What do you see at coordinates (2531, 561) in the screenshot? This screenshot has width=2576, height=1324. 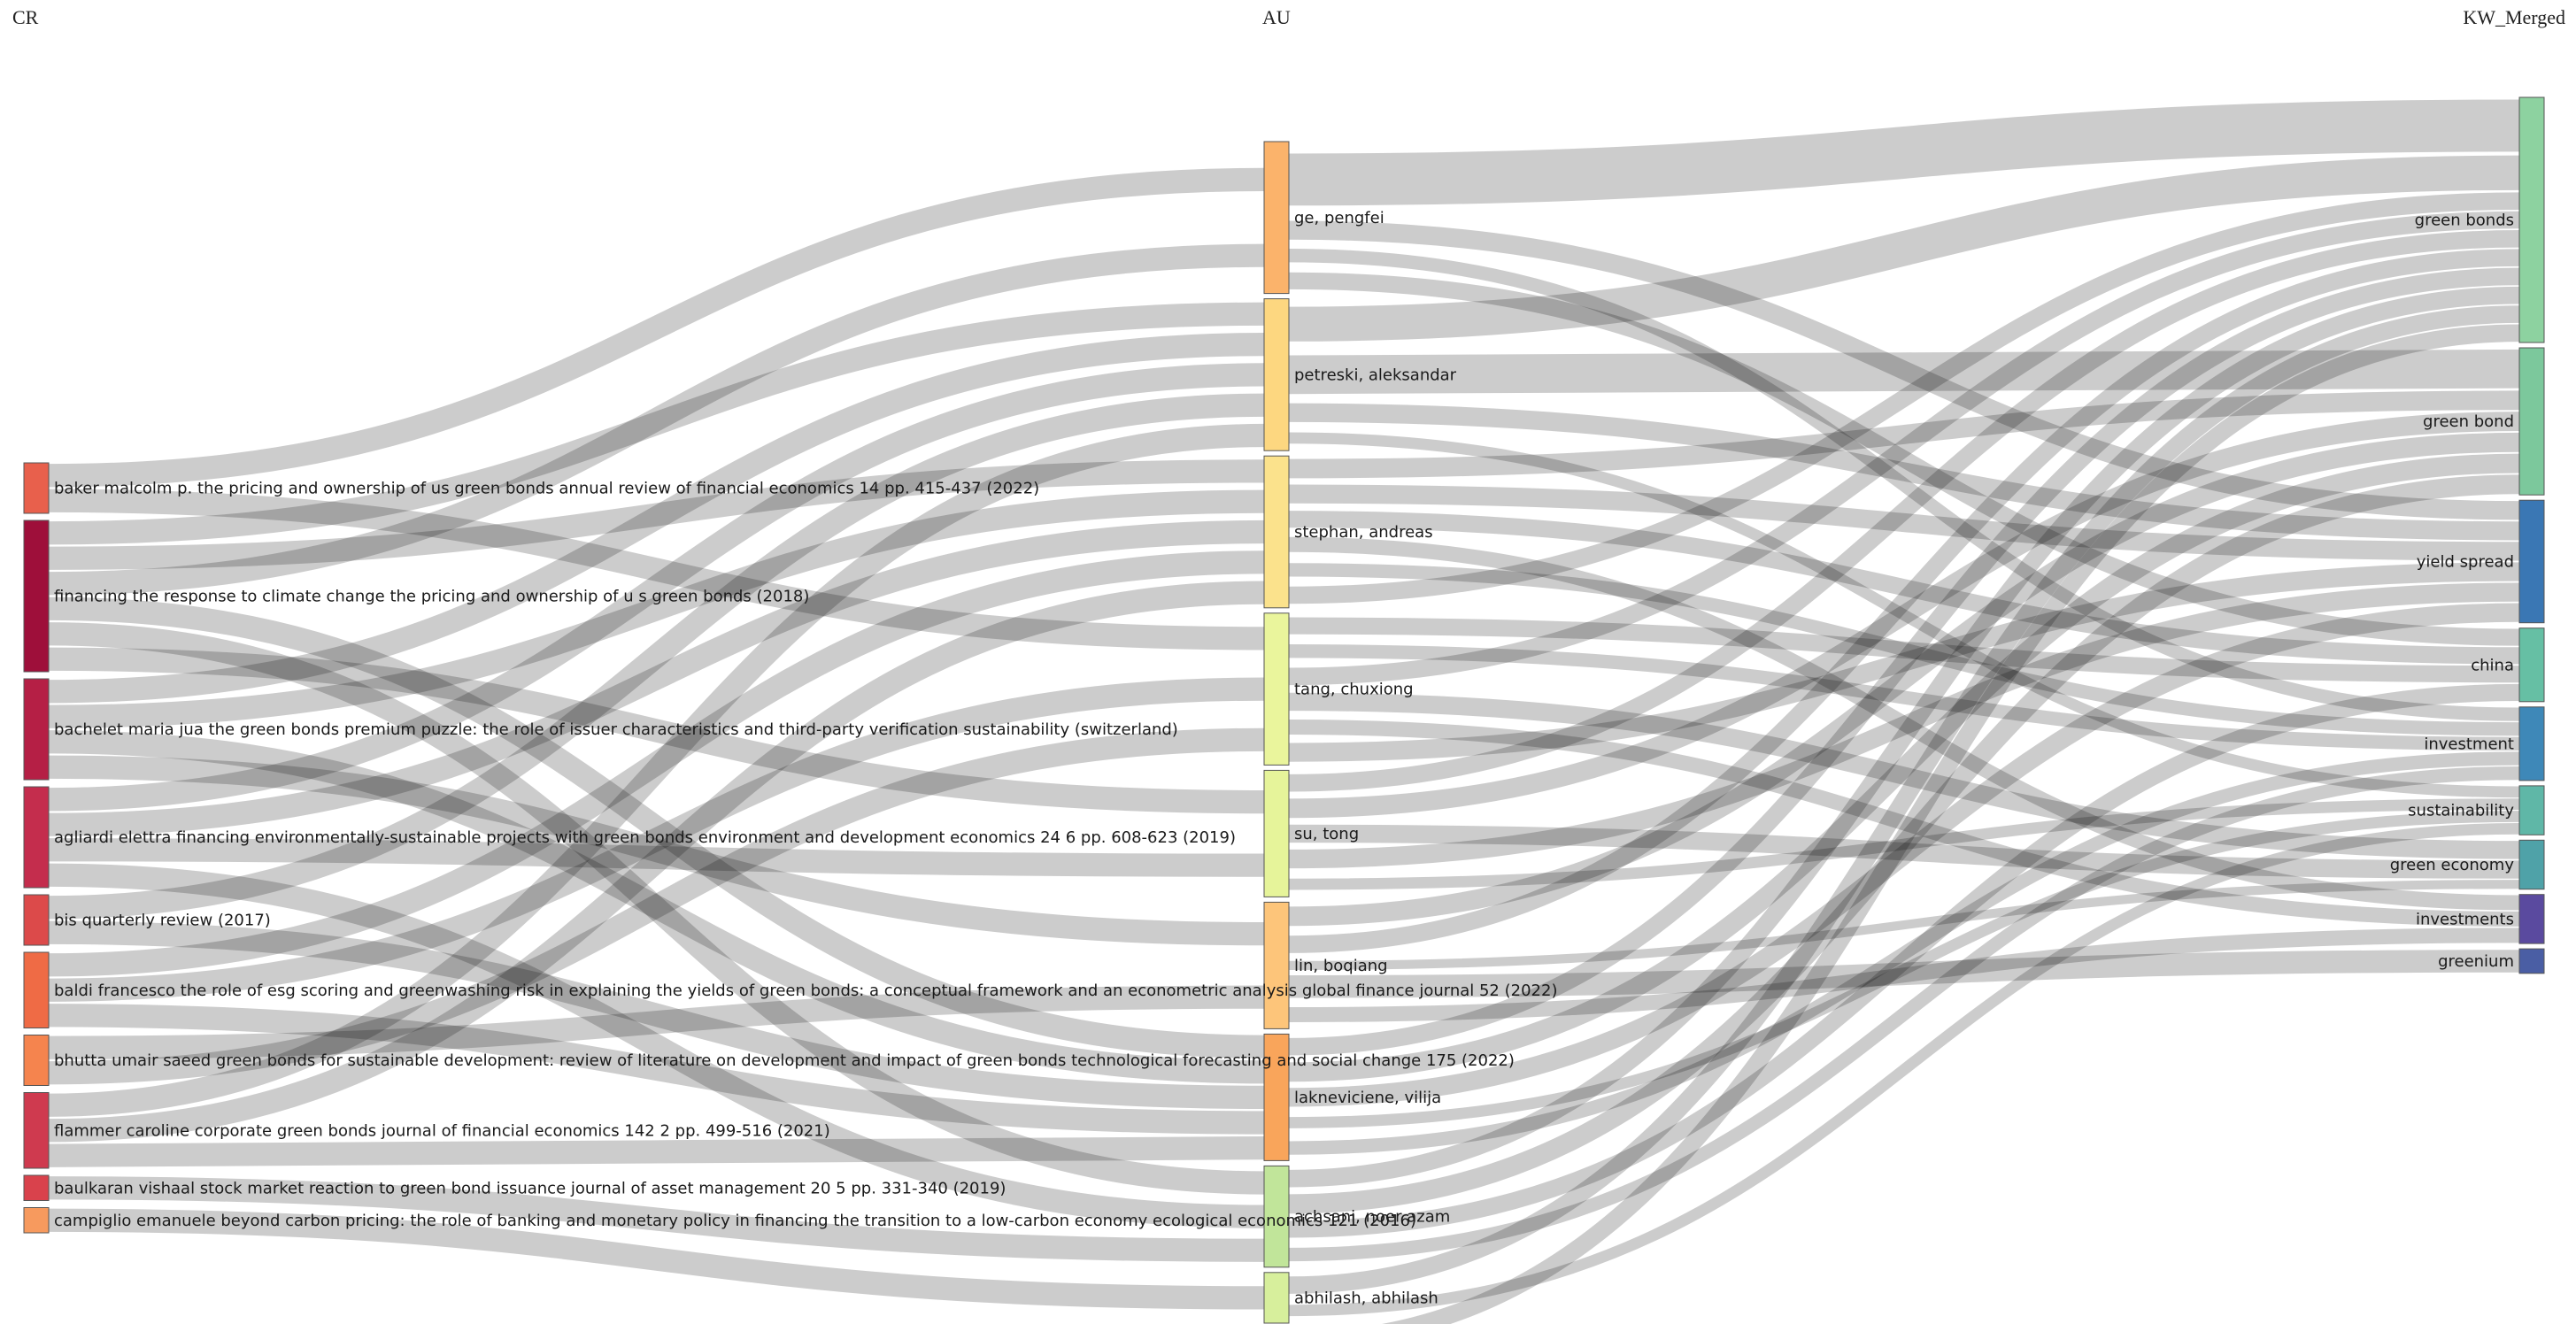 I see `node-kw_yield` at bounding box center [2531, 561].